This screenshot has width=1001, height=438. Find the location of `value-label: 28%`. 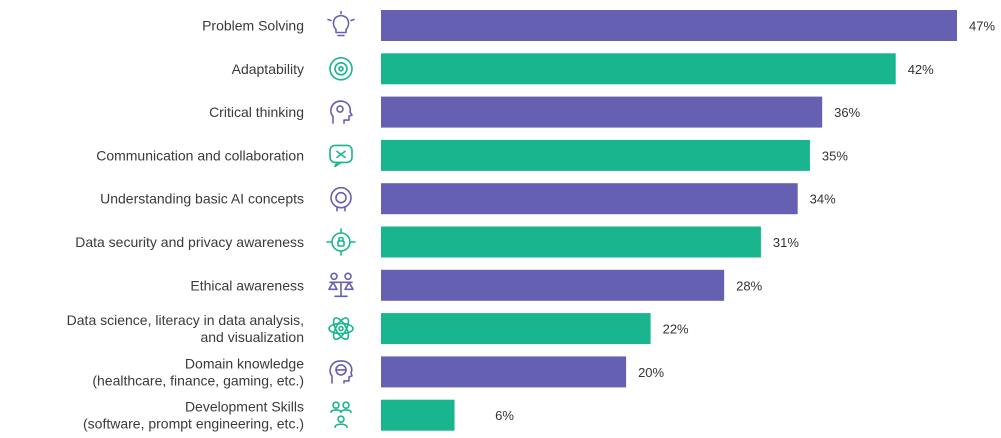

value-label: 28% is located at coordinates (749, 285).